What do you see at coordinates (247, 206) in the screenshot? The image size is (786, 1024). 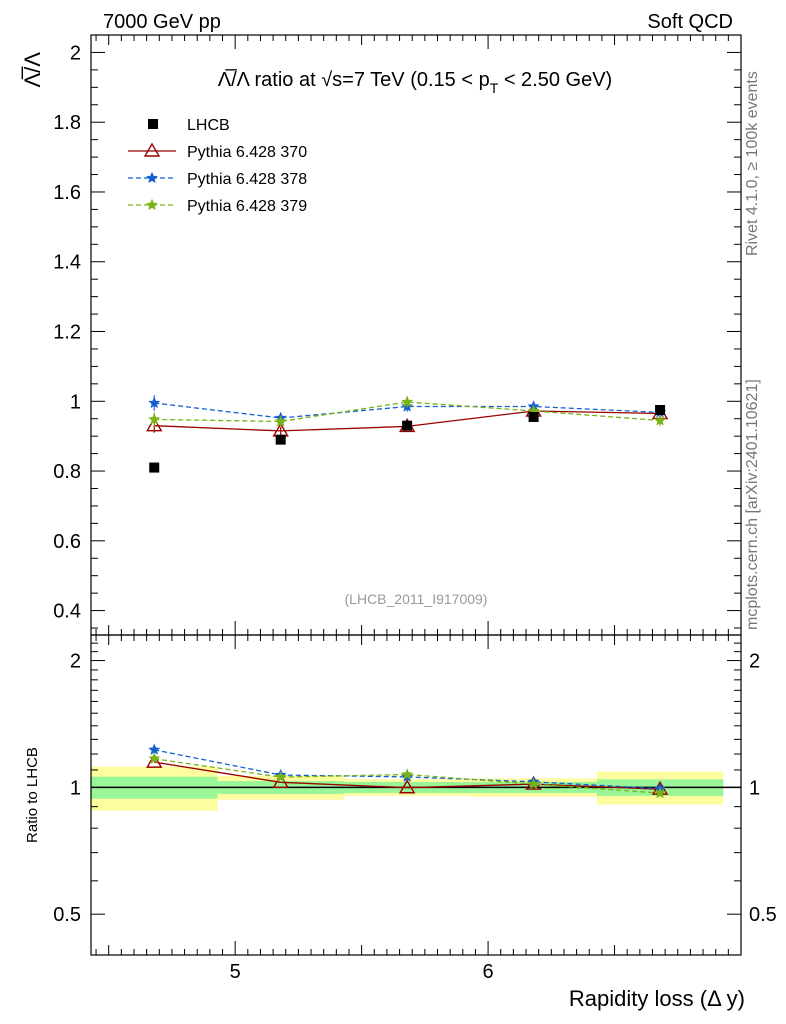 I see `legend-series-label: Pythia 6.428 379` at bounding box center [247, 206].